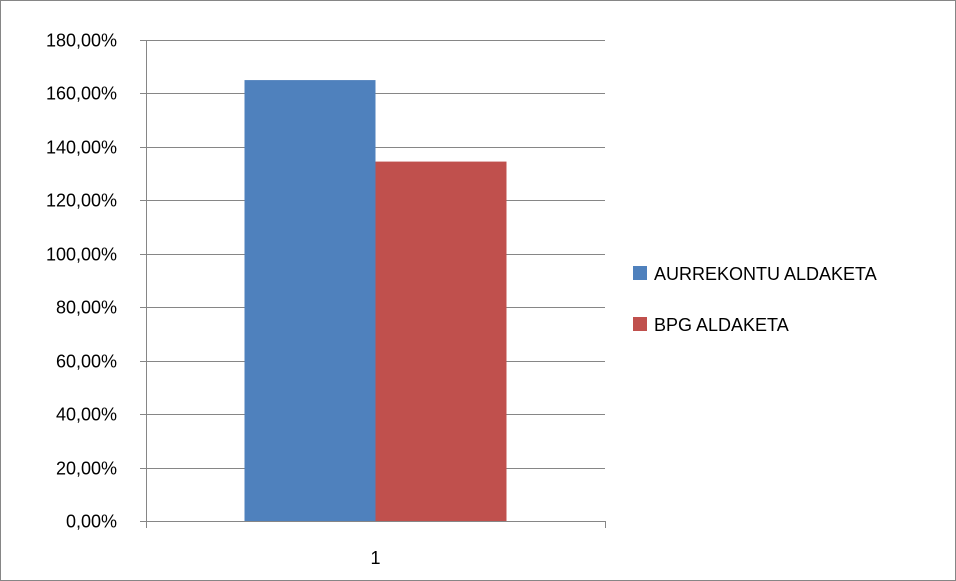  Describe the element at coordinates (81, 41) in the screenshot. I see `y-tick-label: 180,00%` at that location.